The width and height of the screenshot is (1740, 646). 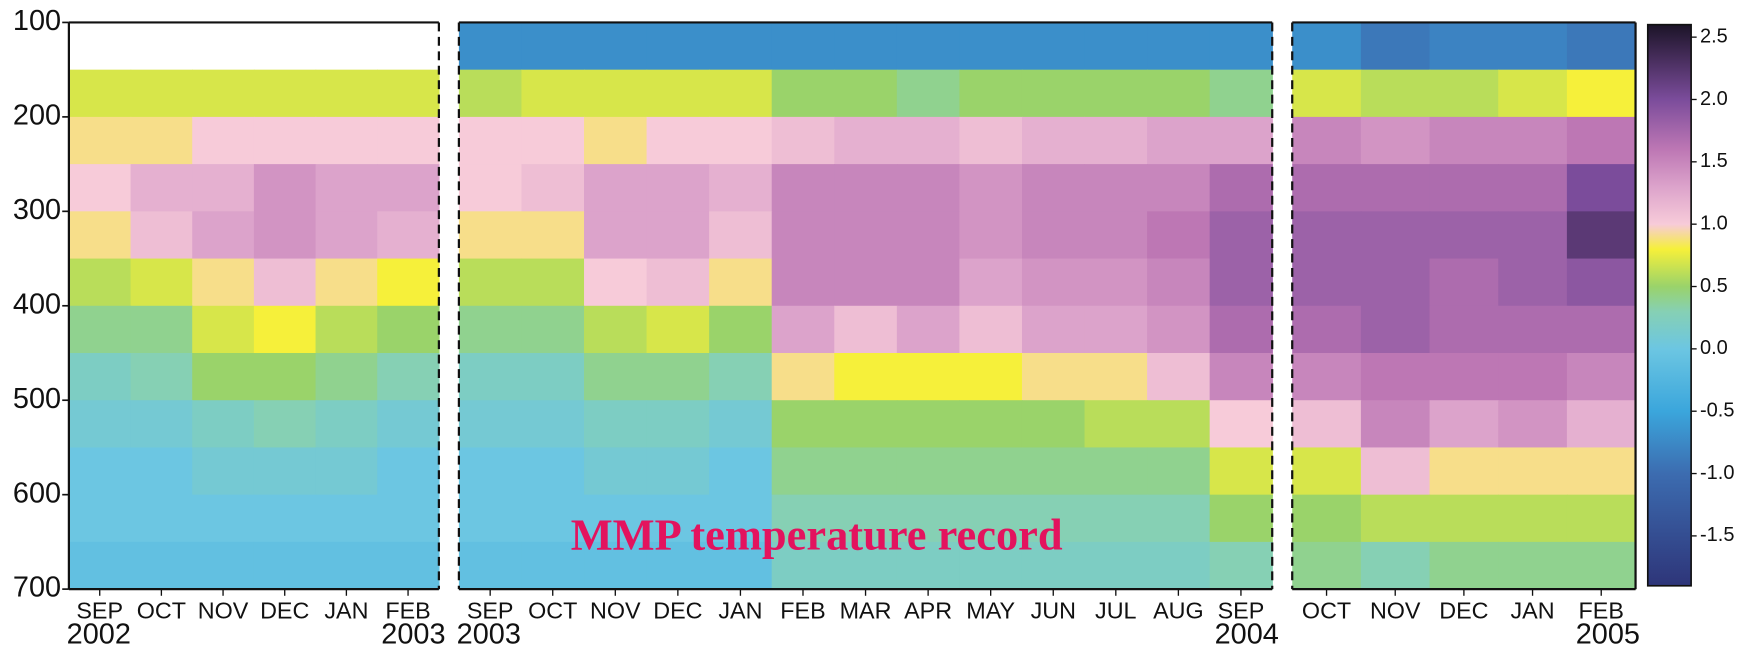 What do you see at coordinates (99, 632) in the screenshot?
I see `year-label: 2002` at bounding box center [99, 632].